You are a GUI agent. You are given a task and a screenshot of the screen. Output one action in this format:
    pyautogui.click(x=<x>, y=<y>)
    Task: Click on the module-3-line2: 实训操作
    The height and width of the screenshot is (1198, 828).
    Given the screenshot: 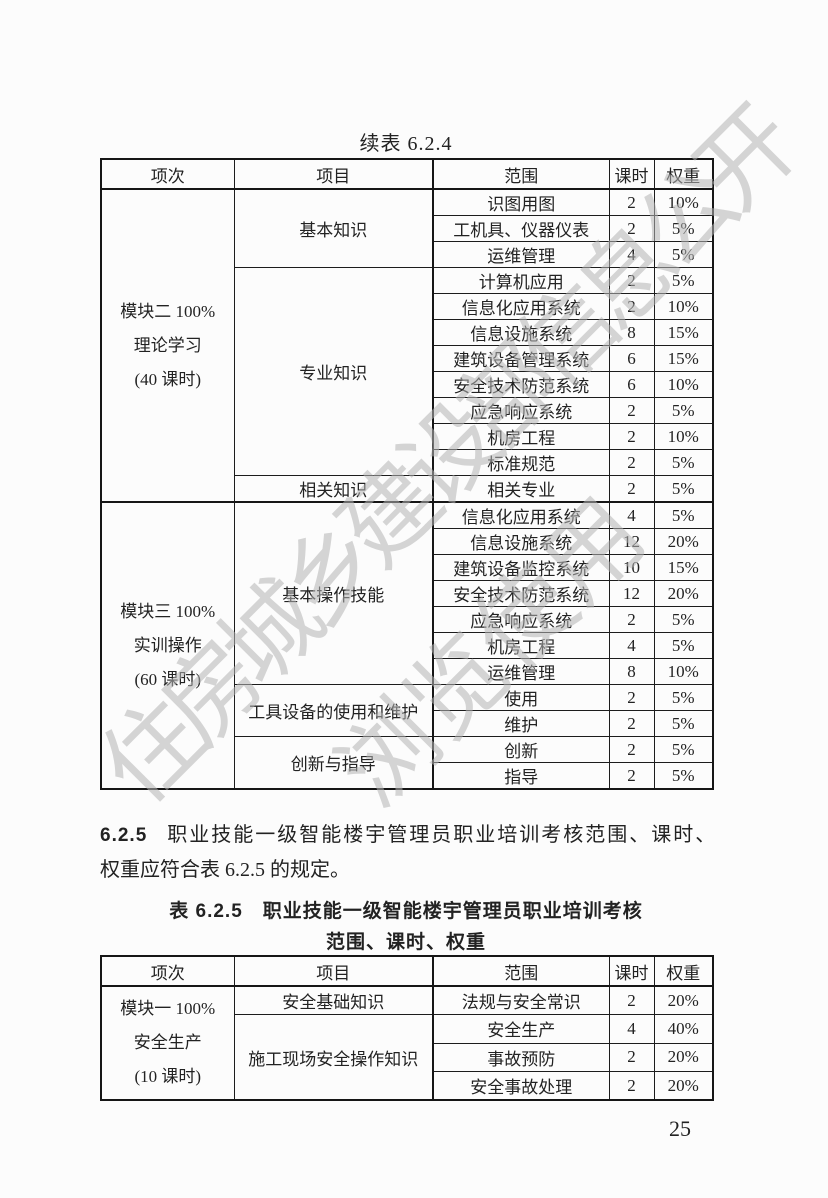 What is the action you would take?
    pyautogui.click(x=167, y=645)
    